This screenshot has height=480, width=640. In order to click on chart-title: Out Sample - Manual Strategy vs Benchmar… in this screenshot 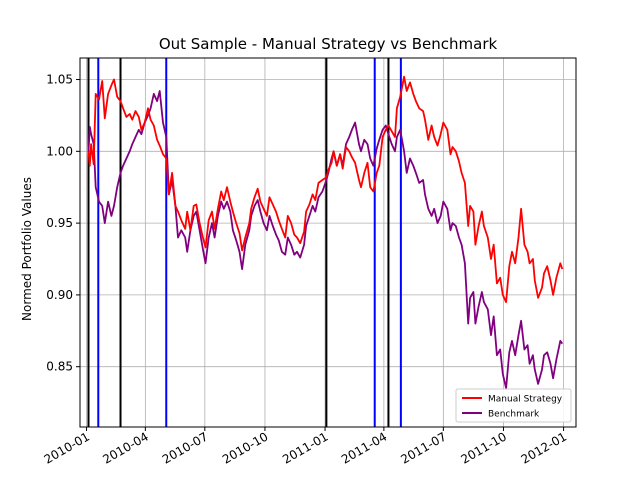, I will do `click(328, 44)`.